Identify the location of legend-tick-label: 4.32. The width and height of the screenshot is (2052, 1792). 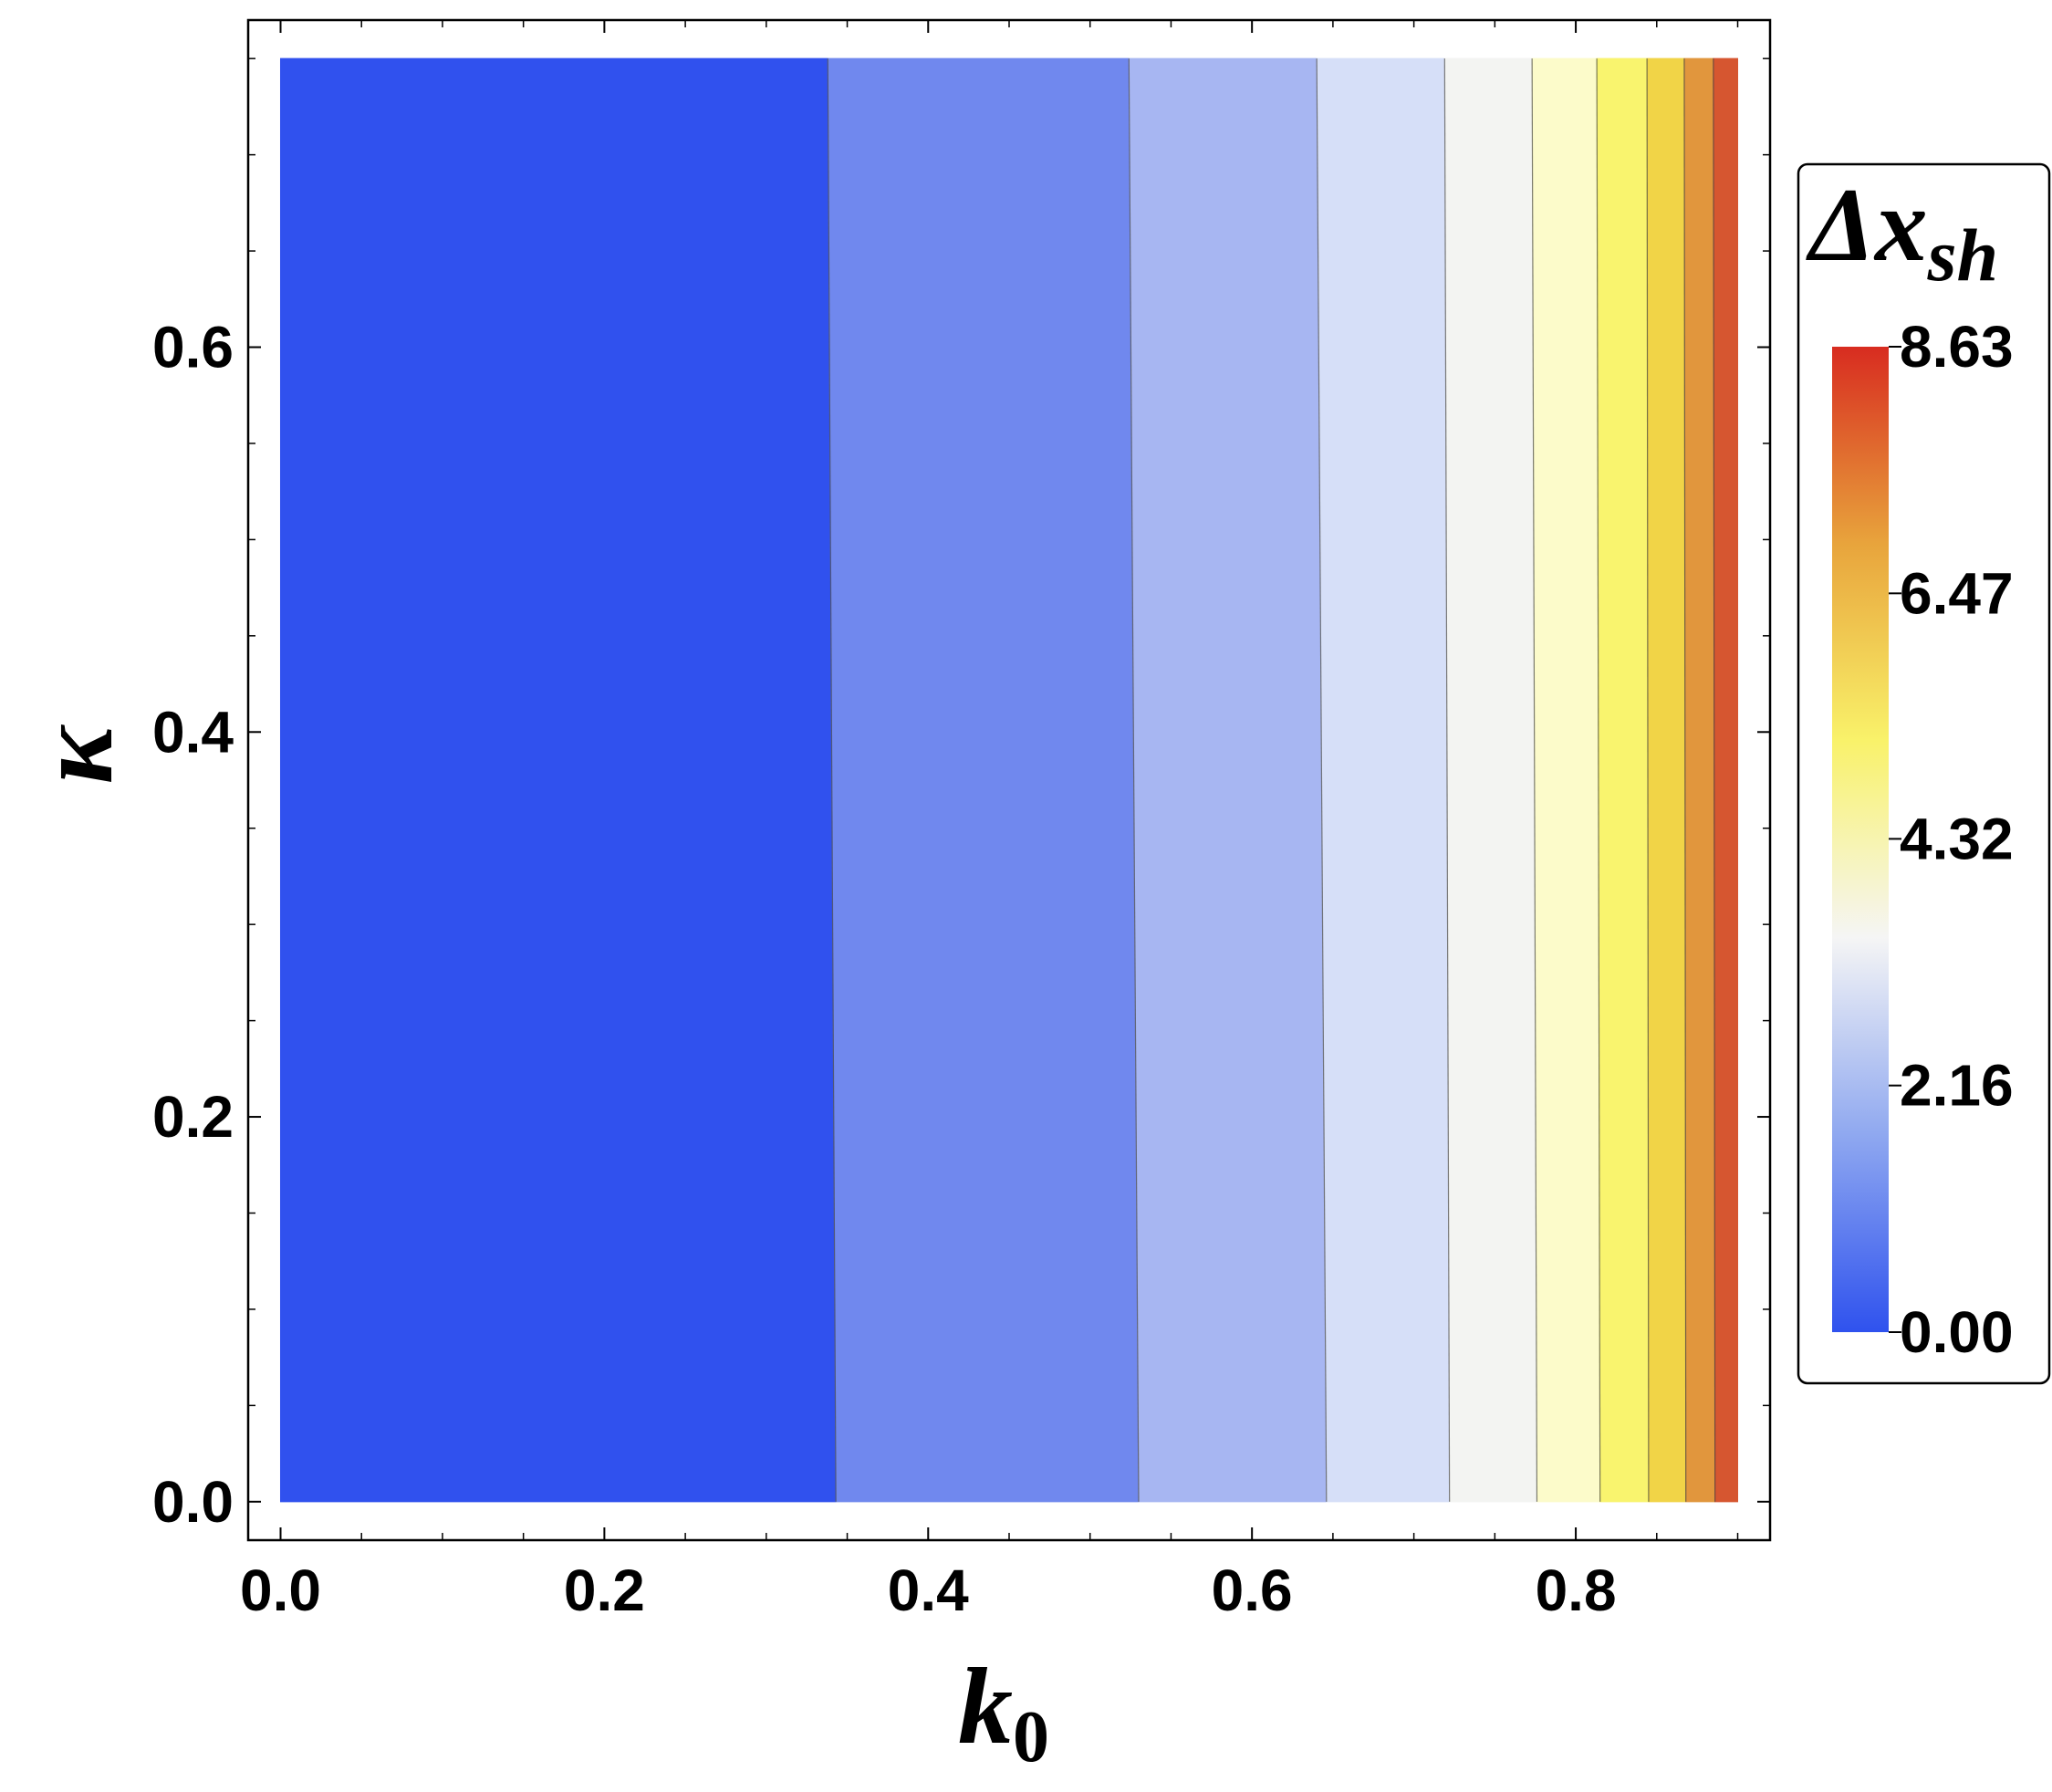
(1957, 838).